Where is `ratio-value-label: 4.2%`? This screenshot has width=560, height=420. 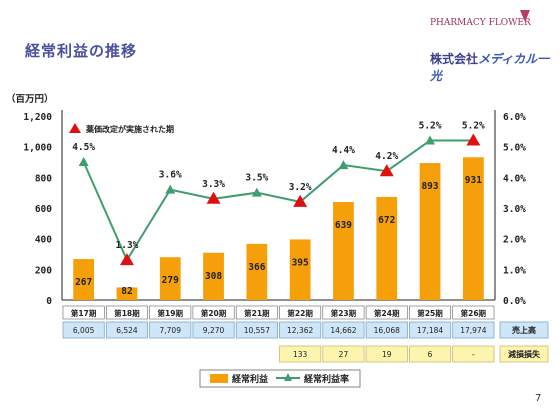 ratio-value-label: 4.2% is located at coordinates (386, 156).